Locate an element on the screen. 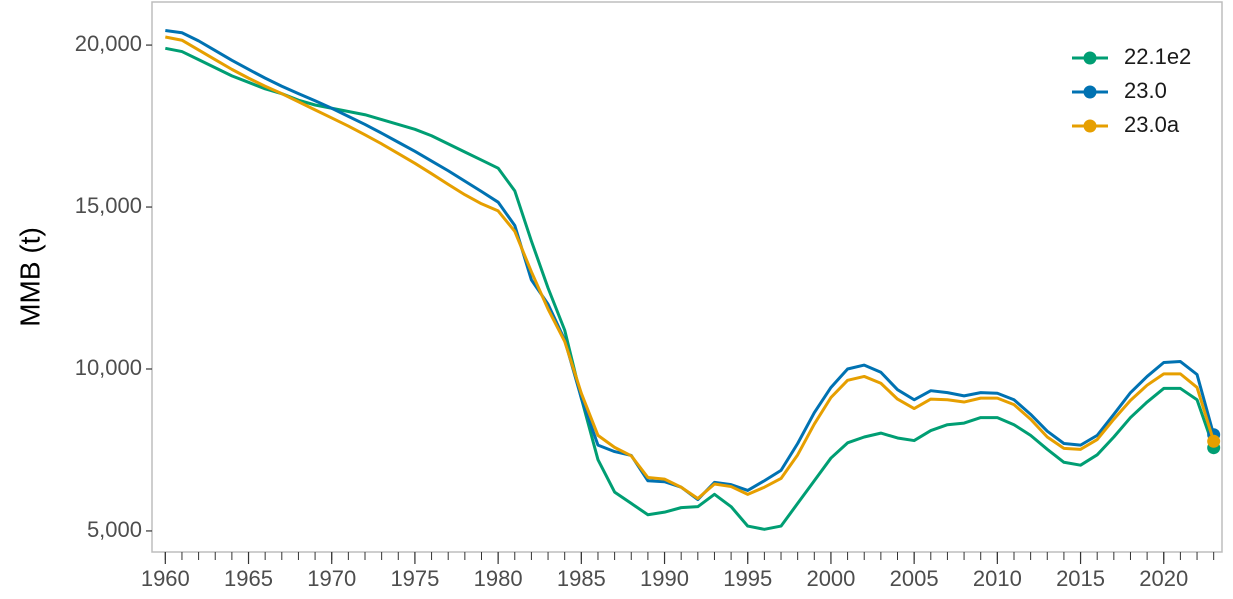 This screenshot has width=1233, height=599. x-tick-label: 1965 is located at coordinates (248, 578).